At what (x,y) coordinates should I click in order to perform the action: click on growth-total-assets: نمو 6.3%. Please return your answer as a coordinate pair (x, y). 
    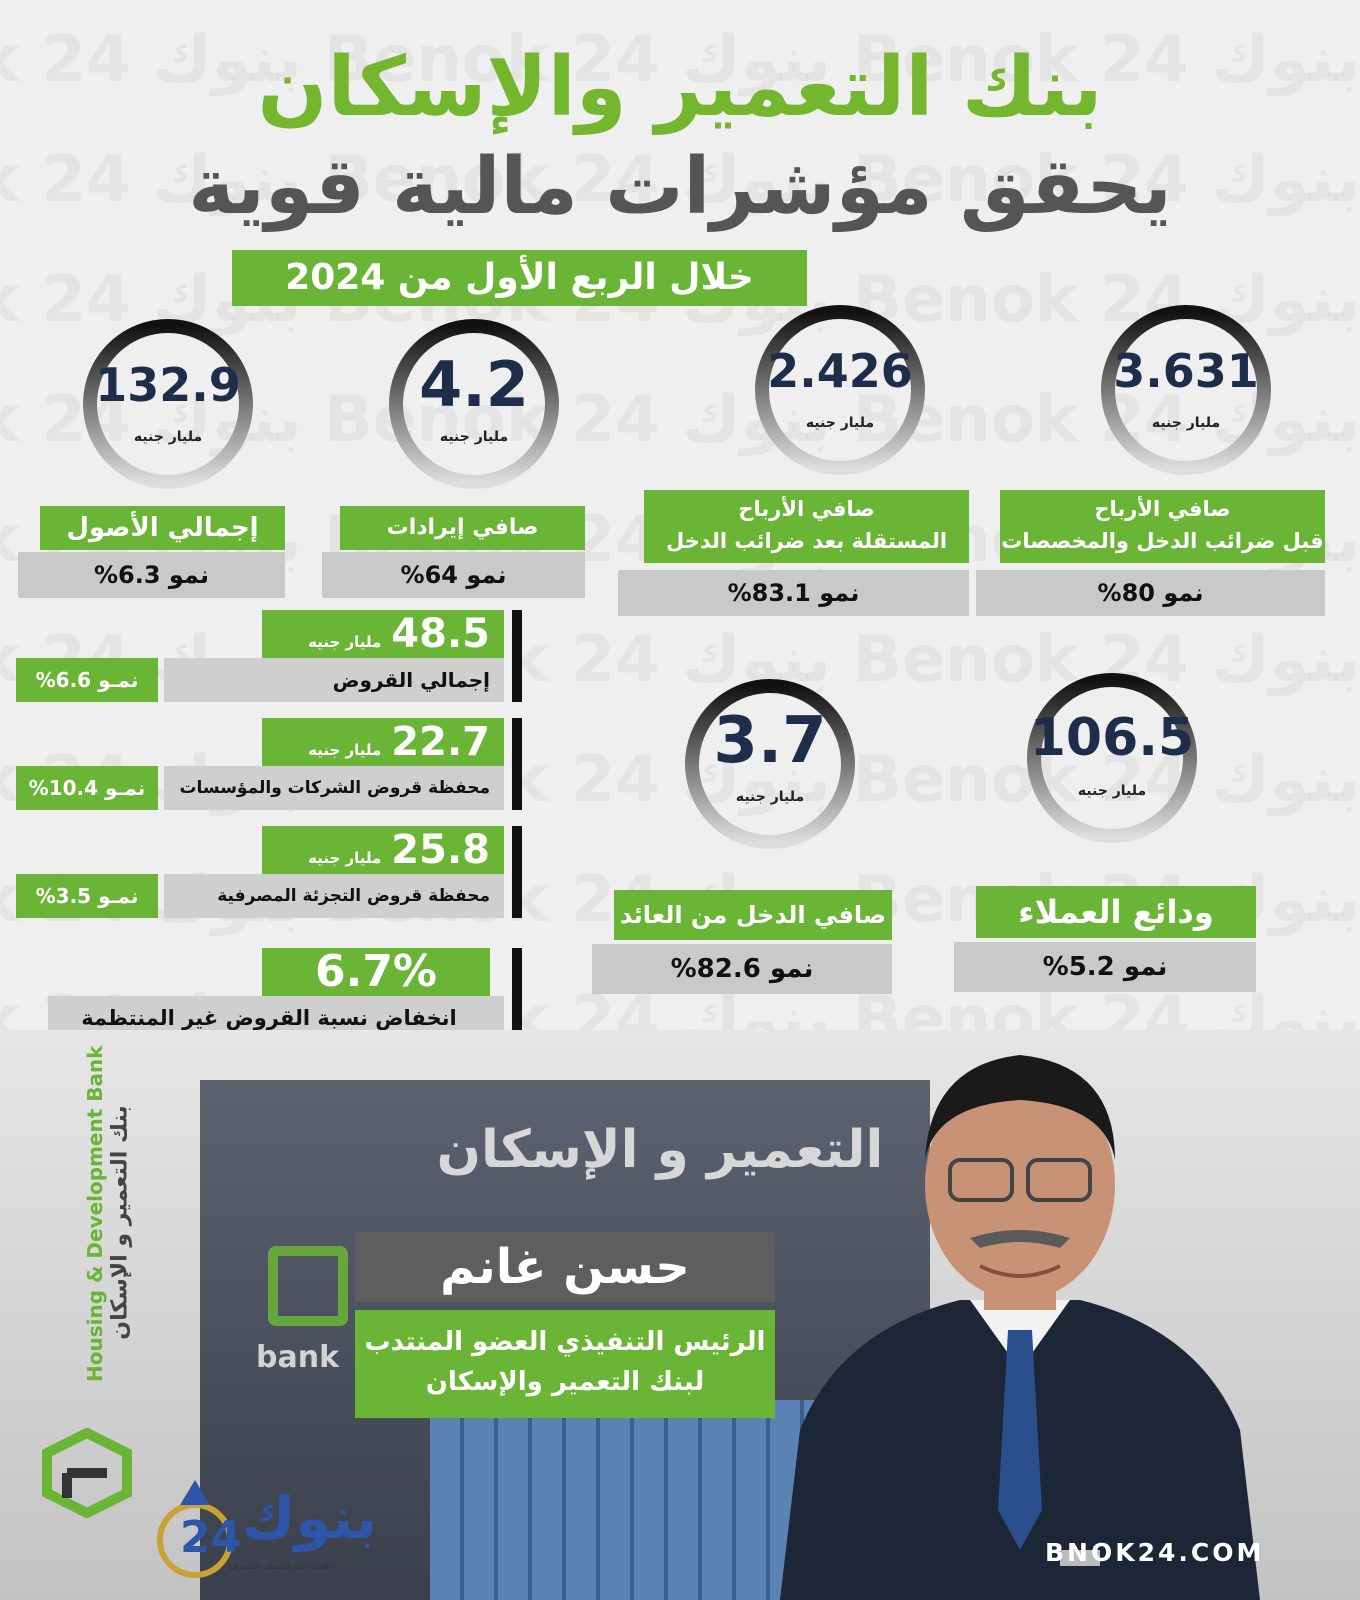
    Looking at the image, I should click on (151, 575).